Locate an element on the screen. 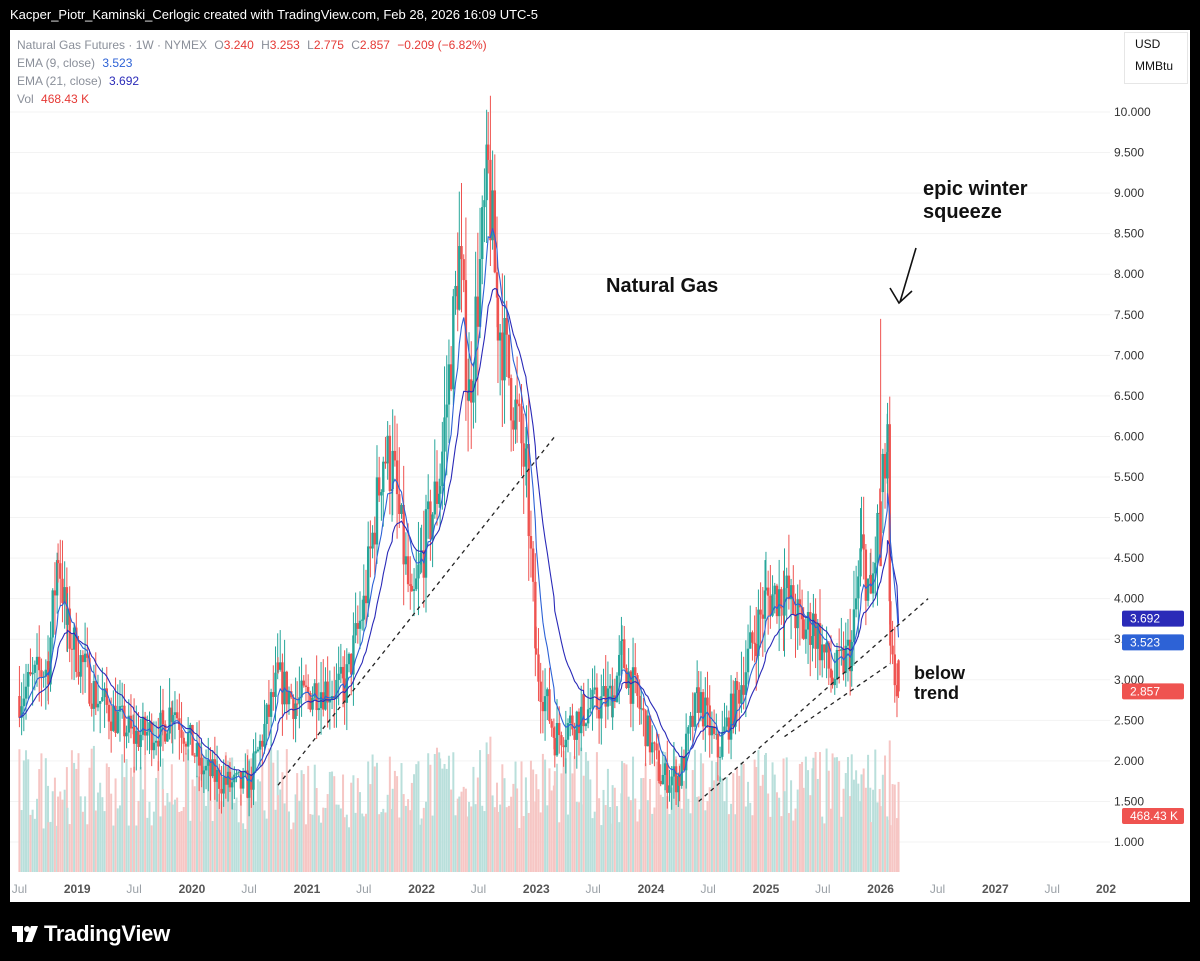 Image resolution: width=1200 pixels, height=961 pixels. annotation-below-line1: below is located at coordinates (940, 673).